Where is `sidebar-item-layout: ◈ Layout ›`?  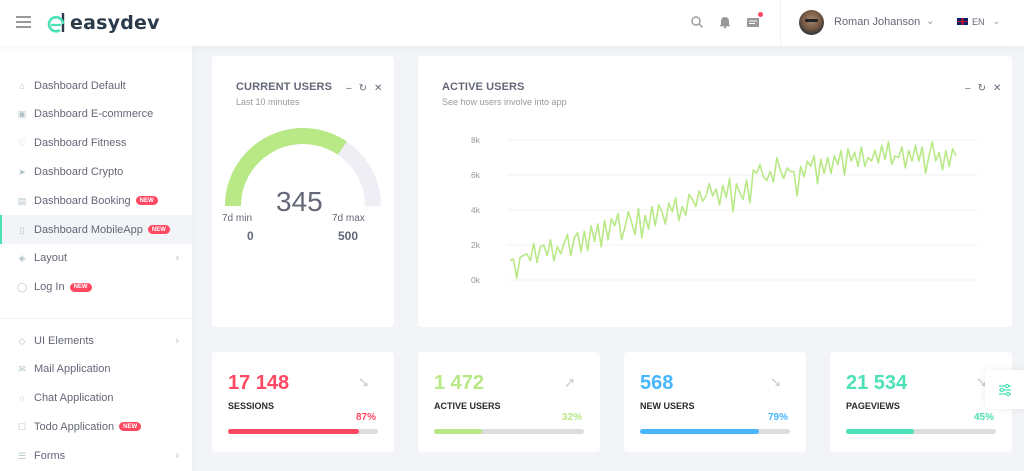
sidebar-item-layout: ◈ Layout › is located at coordinates (96, 258).